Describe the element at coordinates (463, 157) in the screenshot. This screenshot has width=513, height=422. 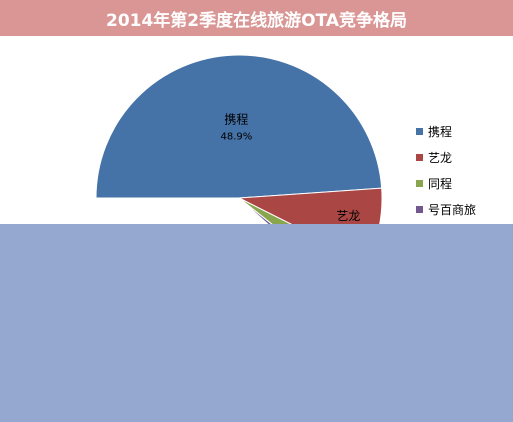
I see `legend-item: 艺龙` at that location.